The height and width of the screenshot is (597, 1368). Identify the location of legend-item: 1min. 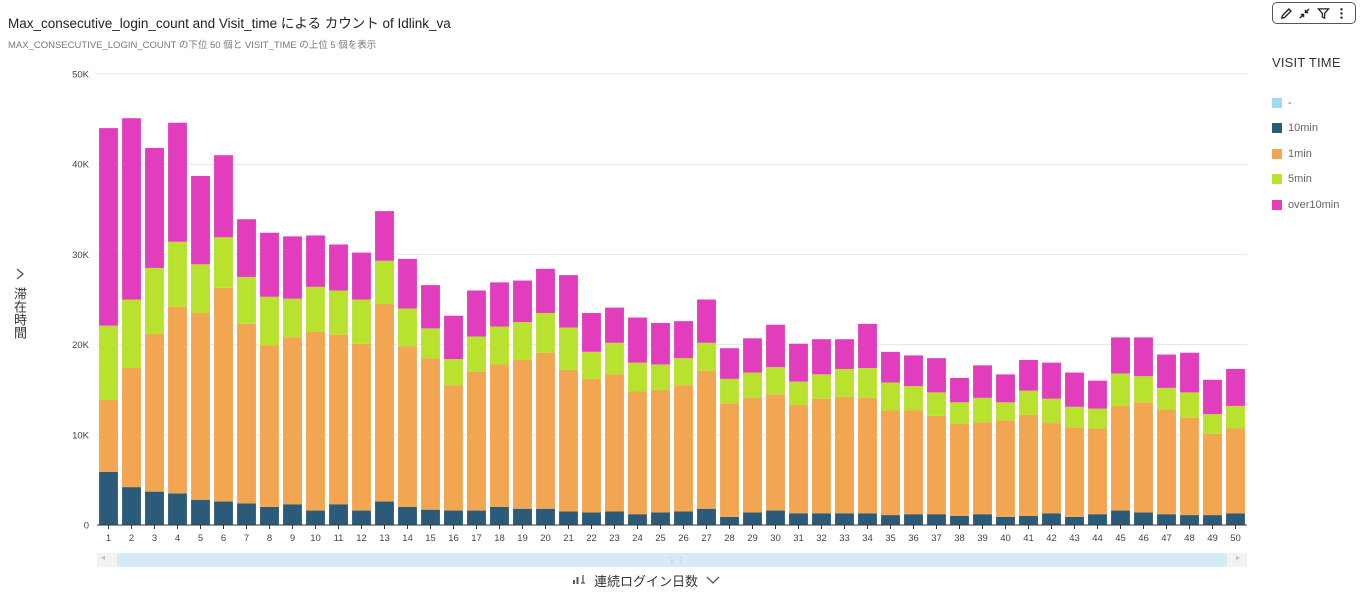
(1305, 154).